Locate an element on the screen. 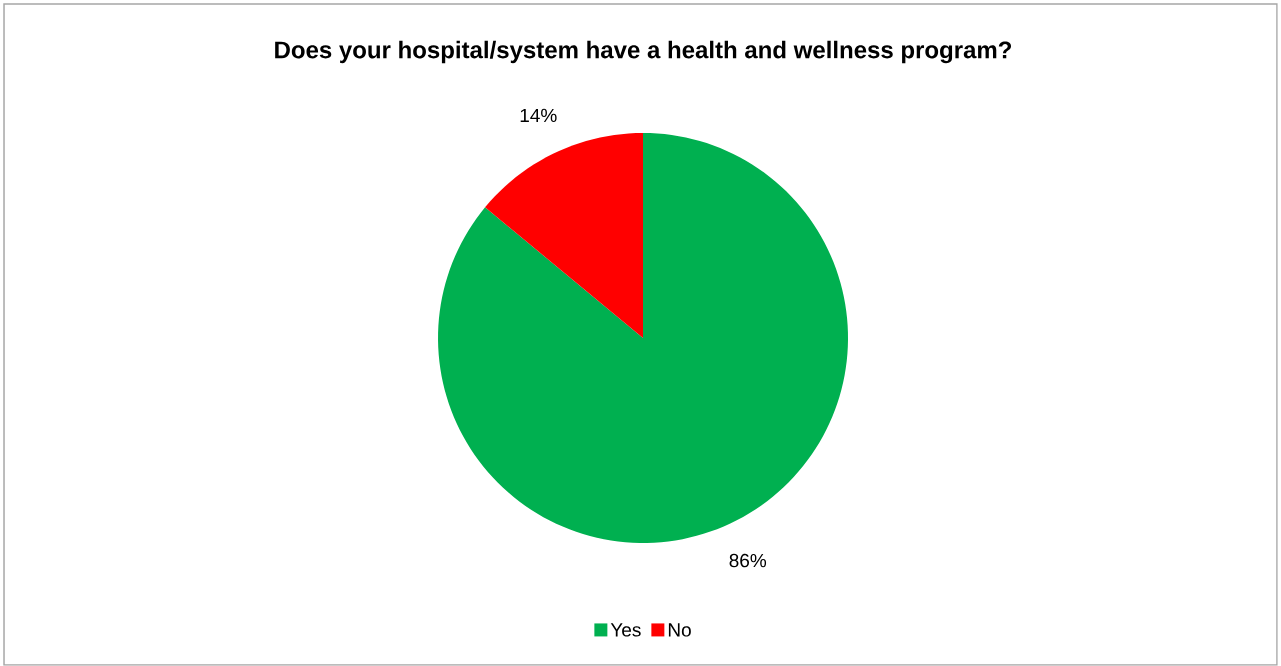 This screenshot has height=666, width=1281. legend-label: No is located at coordinates (679, 630).